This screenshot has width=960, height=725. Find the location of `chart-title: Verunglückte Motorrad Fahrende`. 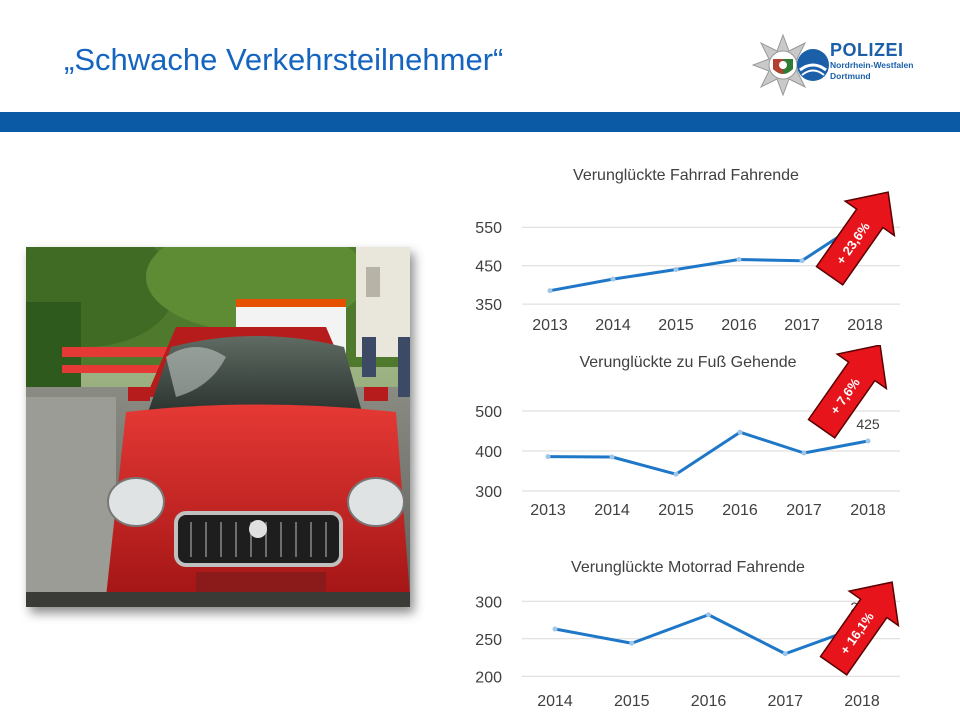

chart-title: Verunglückte Motorrad Fahrende is located at coordinates (688, 567).